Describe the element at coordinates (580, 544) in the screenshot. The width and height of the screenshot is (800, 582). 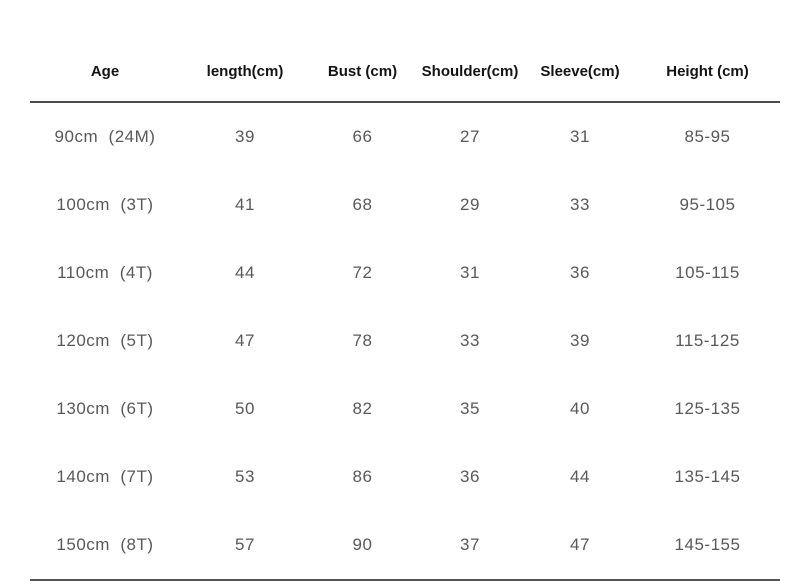
I see `cell-sleeve: 47` at that location.